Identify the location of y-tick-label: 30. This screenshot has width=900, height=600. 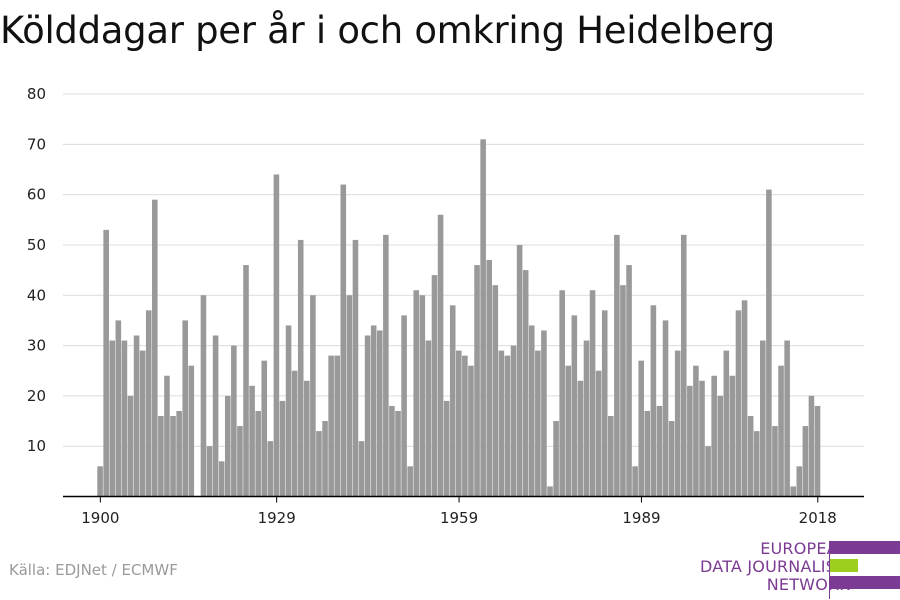
(36, 346).